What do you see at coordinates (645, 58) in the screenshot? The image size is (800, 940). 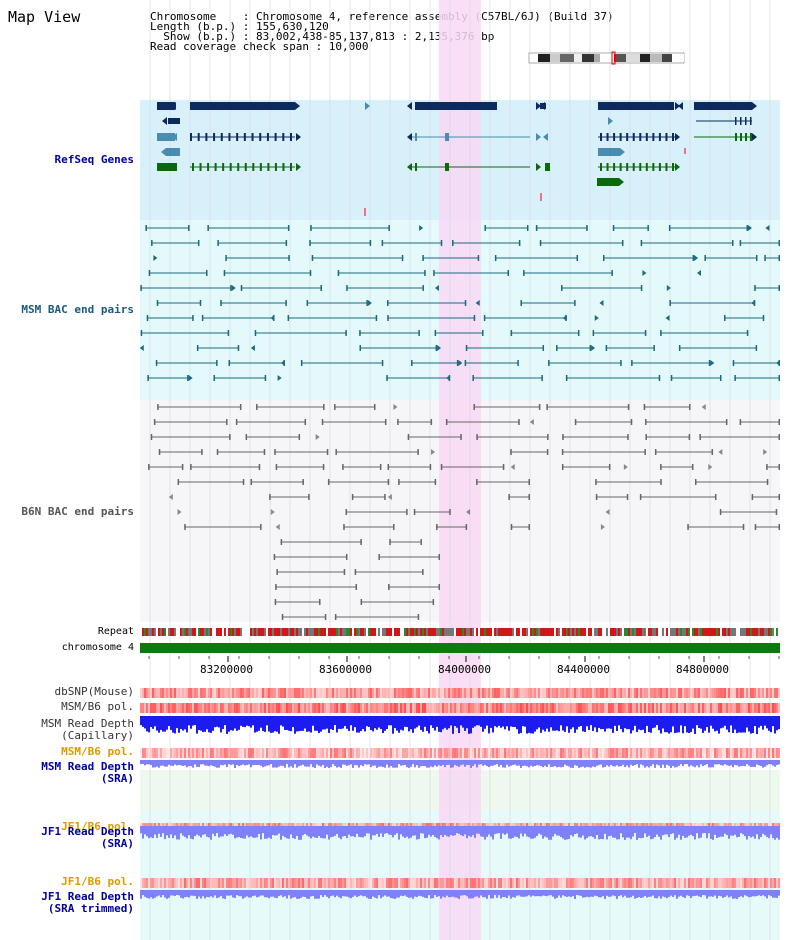 I see `ideogram-band` at bounding box center [645, 58].